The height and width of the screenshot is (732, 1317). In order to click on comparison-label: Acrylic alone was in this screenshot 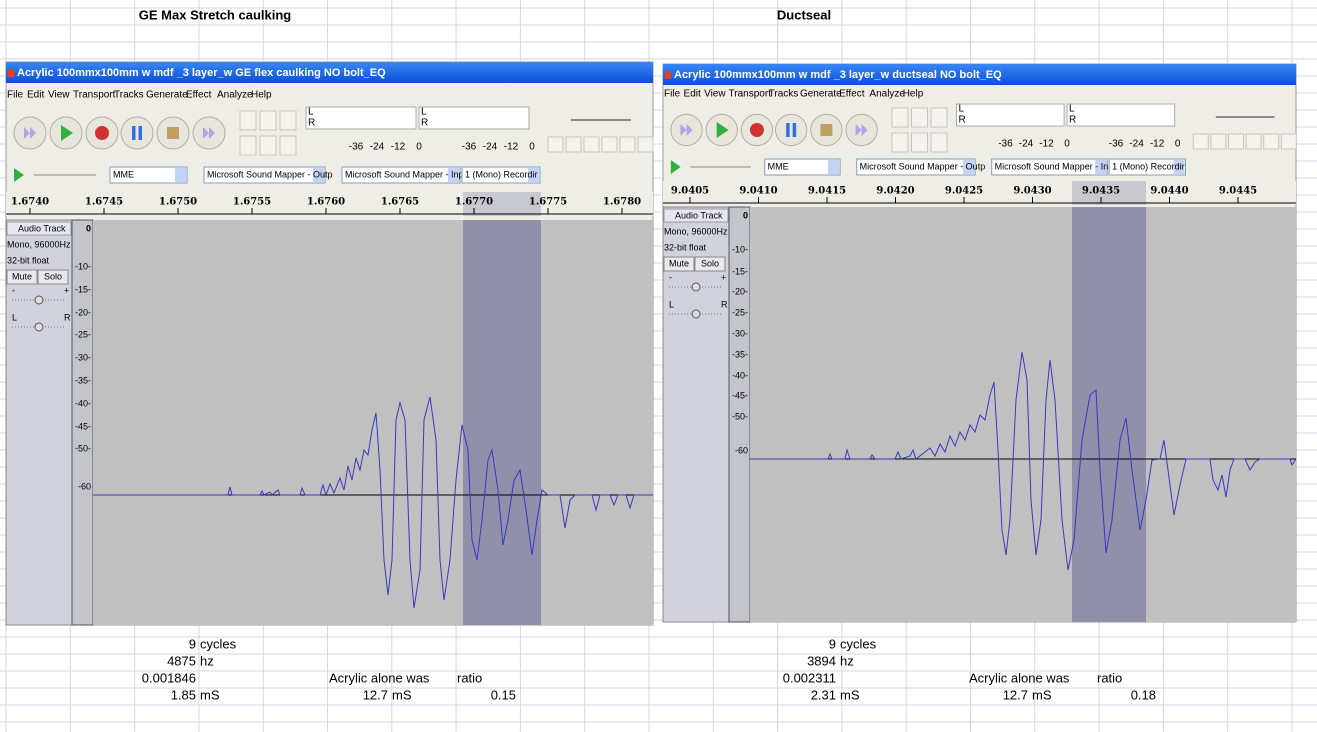, I will do `click(1019, 677)`.